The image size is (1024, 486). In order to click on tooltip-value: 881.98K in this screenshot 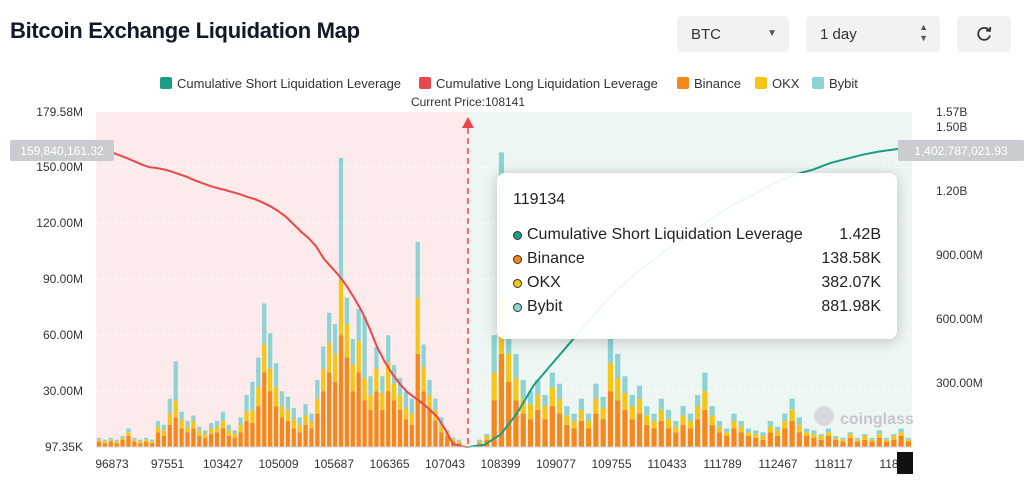, I will do `click(851, 306)`.